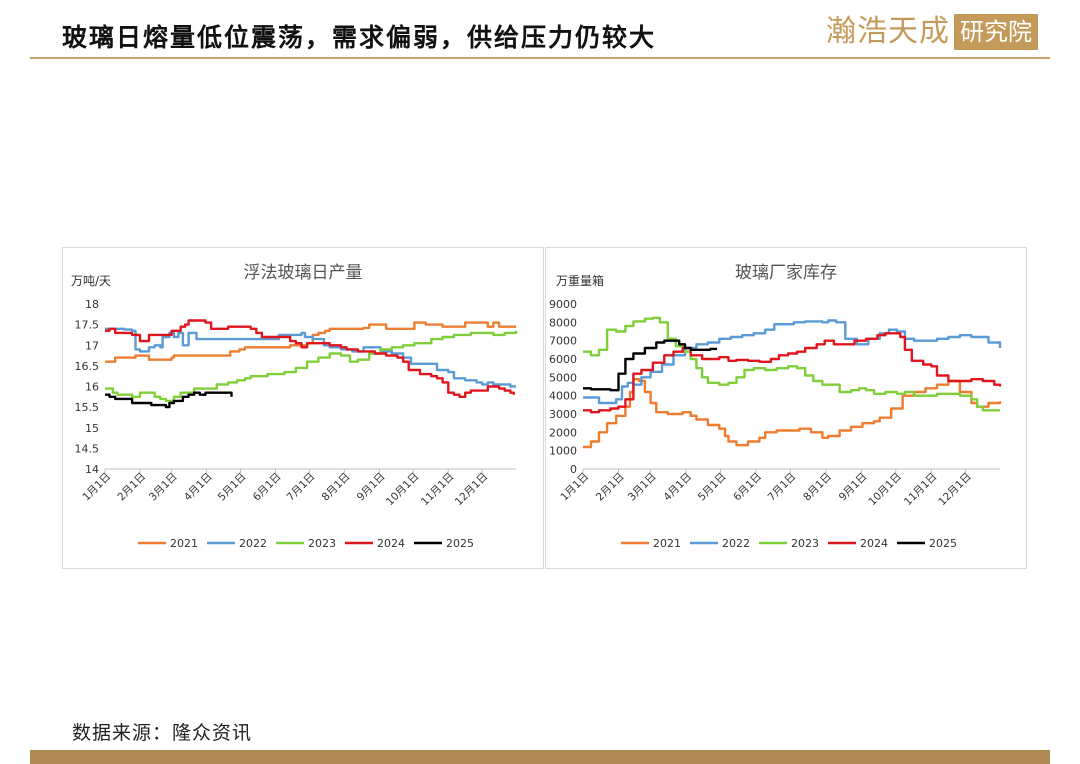  What do you see at coordinates (92, 304) in the screenshot?
I see `y-tick-label: 18` at bounding box center [92, 304].